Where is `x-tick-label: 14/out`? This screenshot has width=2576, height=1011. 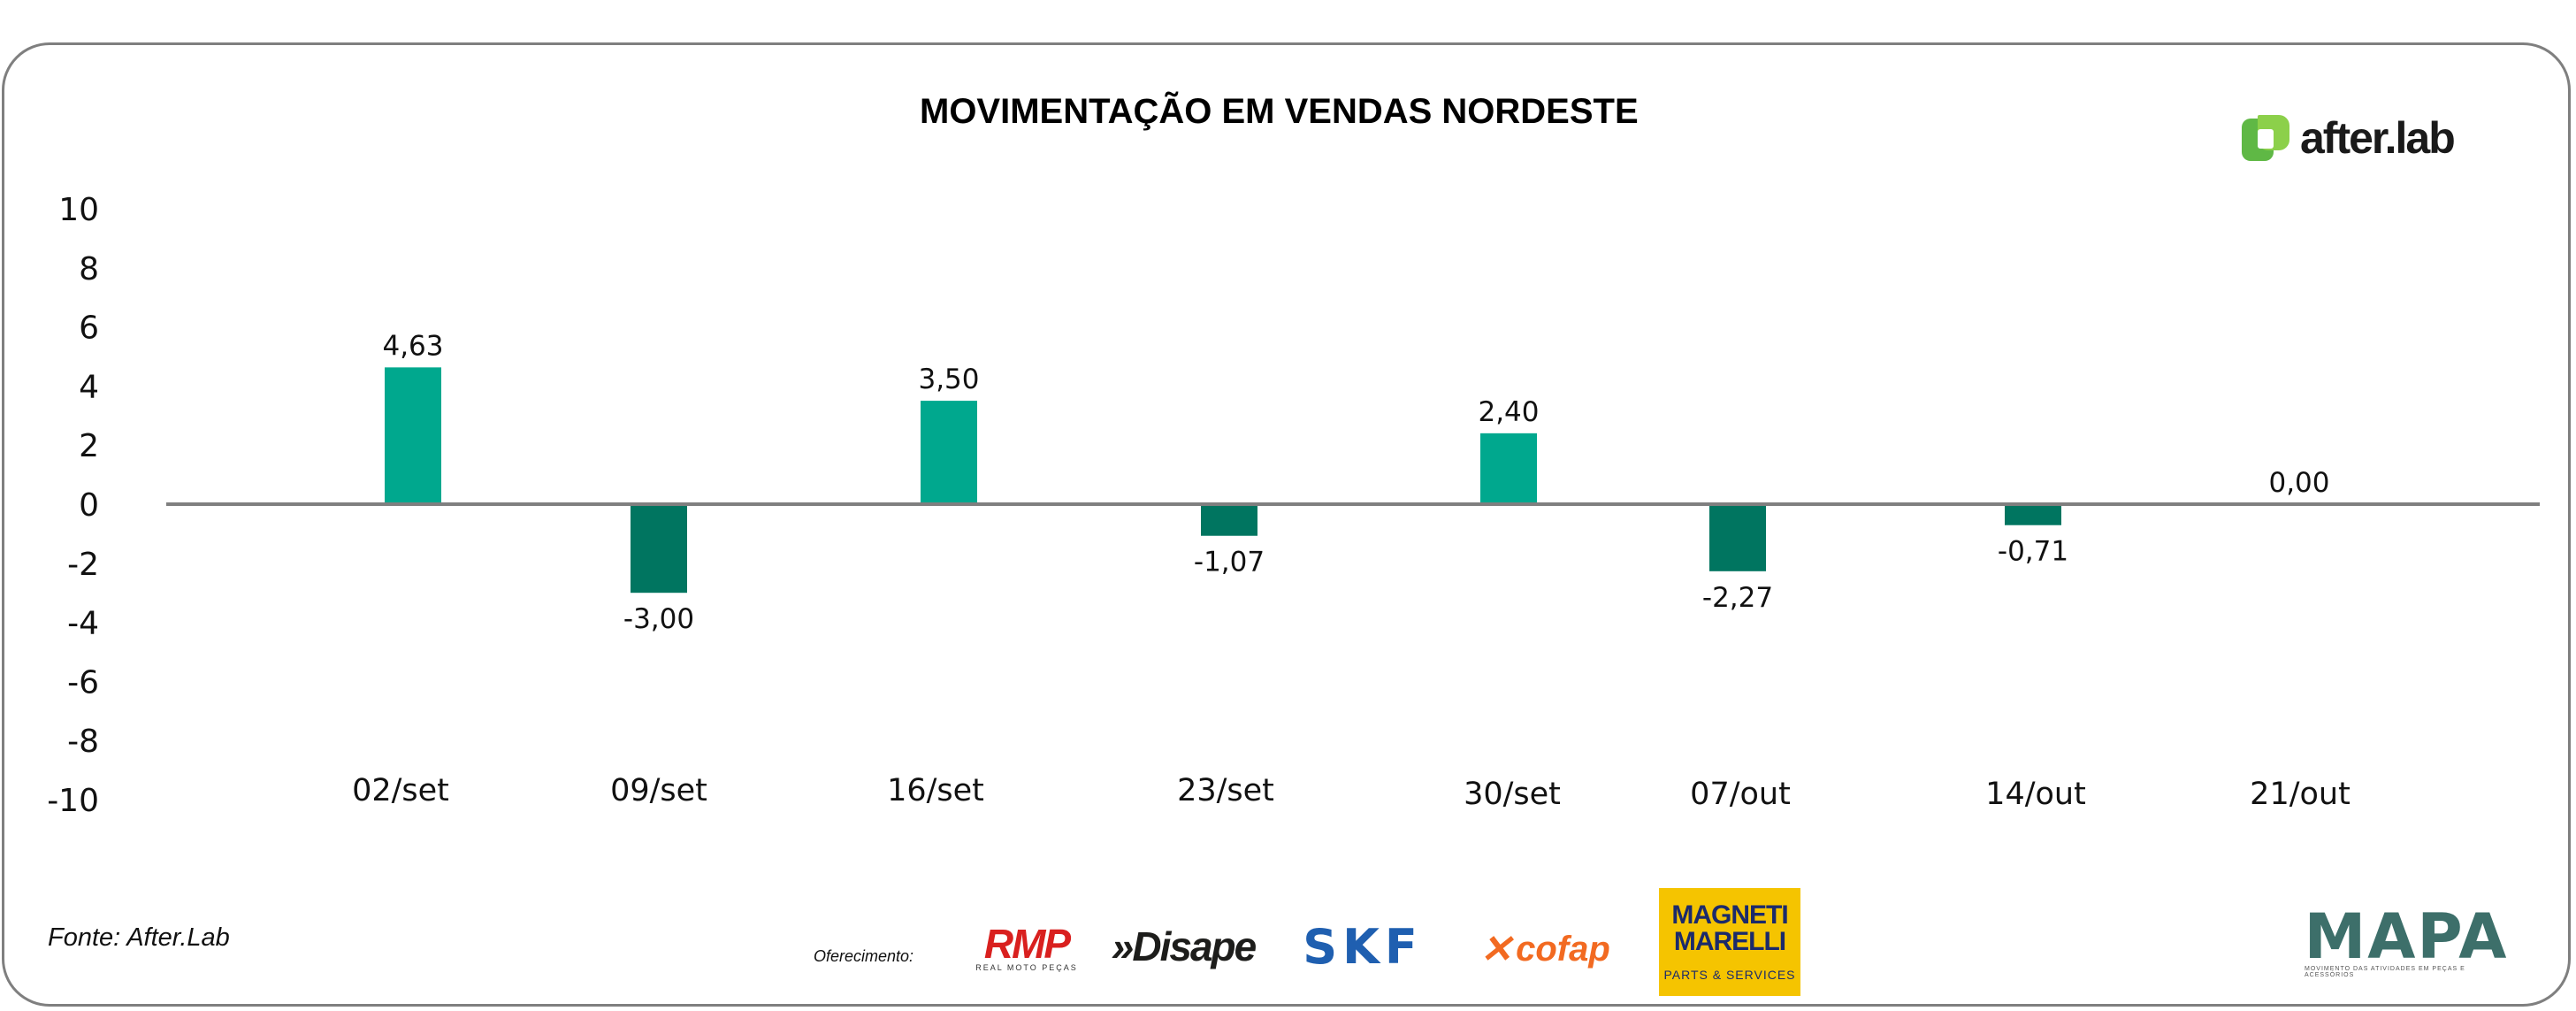
x-tick-label: 14/out is located at coordinates (2035, 794).